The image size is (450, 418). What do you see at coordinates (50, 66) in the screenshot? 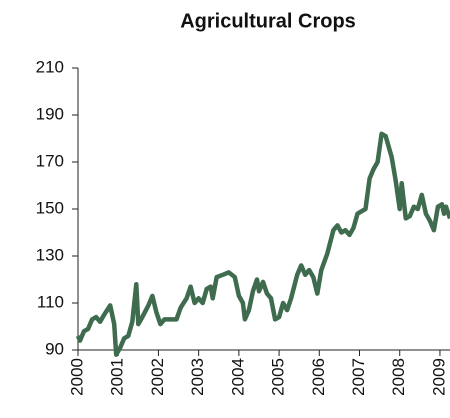
I see `y-tick-label: 210` at bounding box center [50, 66].